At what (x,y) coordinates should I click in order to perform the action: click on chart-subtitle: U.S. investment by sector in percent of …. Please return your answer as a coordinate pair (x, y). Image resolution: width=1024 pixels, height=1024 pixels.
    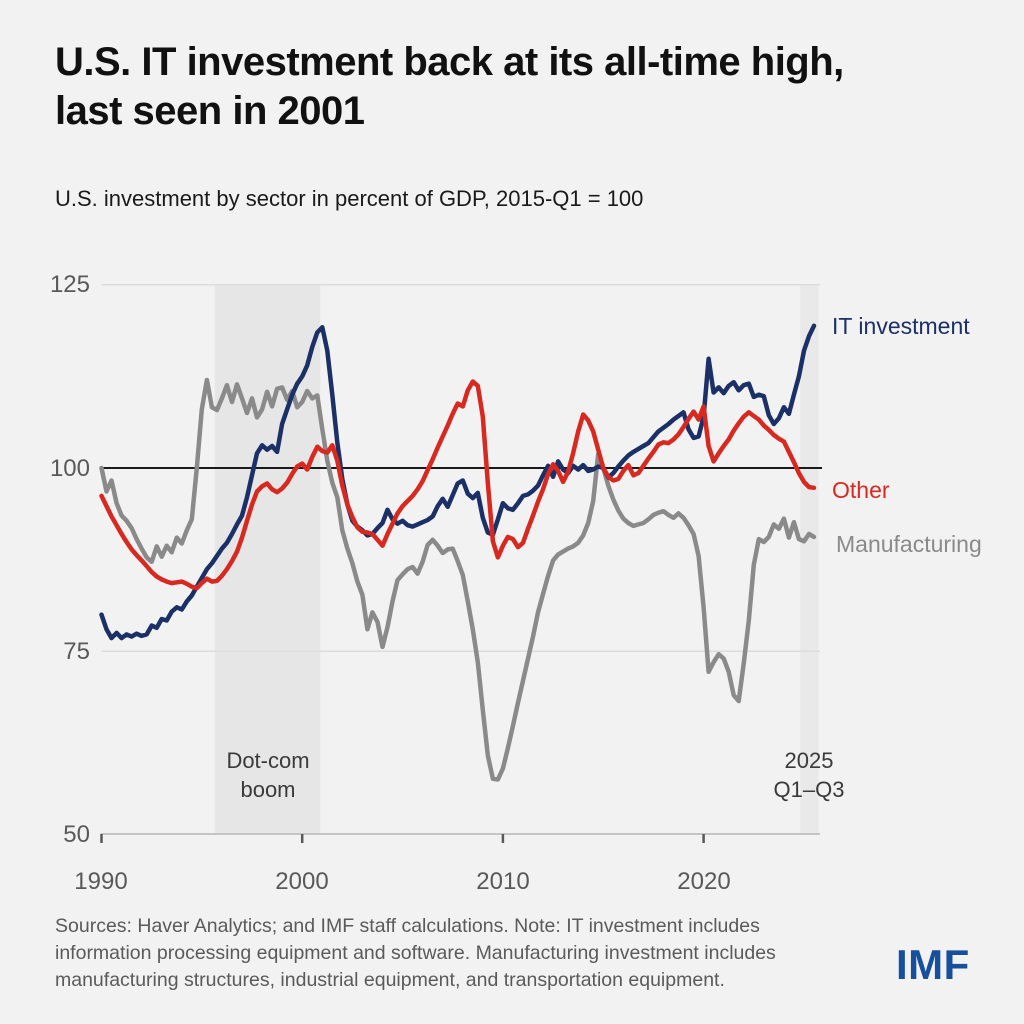
    Looking at the image, I should click on (349, 198).